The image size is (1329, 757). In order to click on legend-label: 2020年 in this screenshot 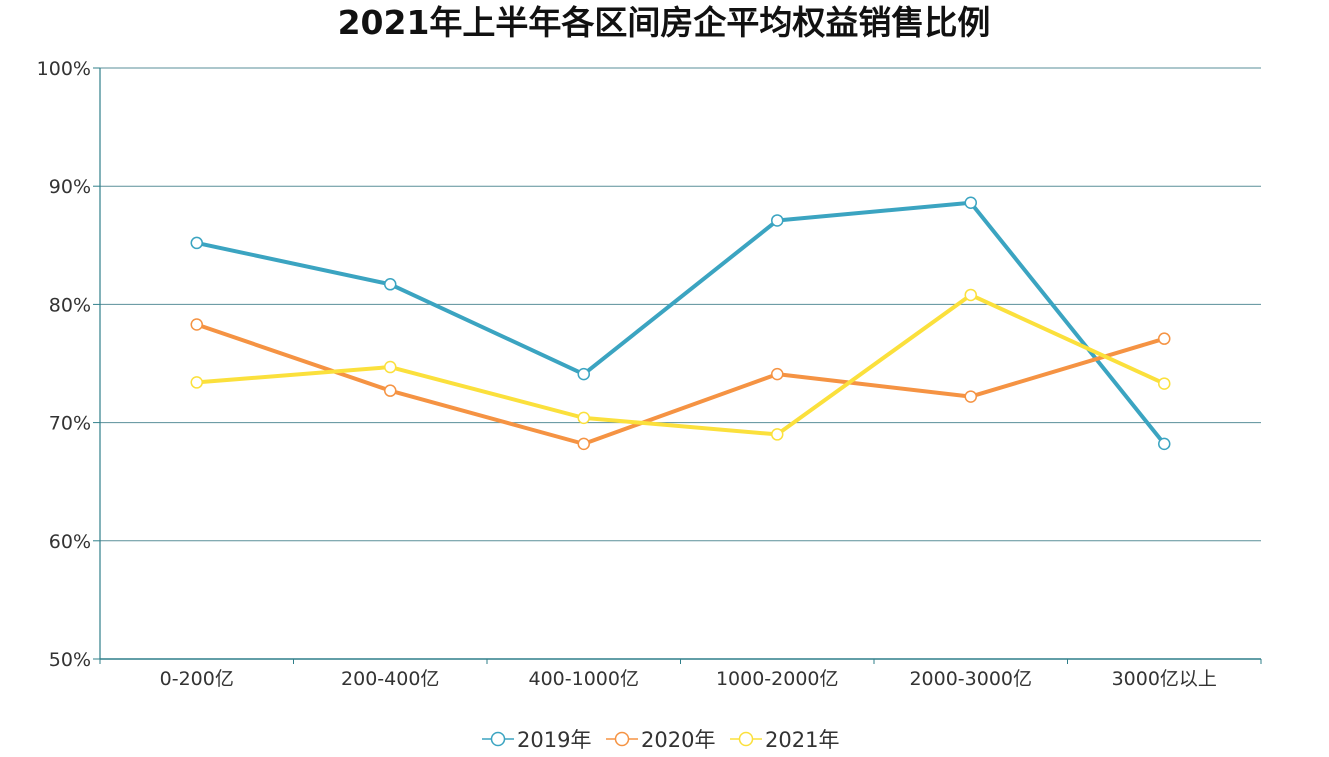, I will do `click(678, 740)`.